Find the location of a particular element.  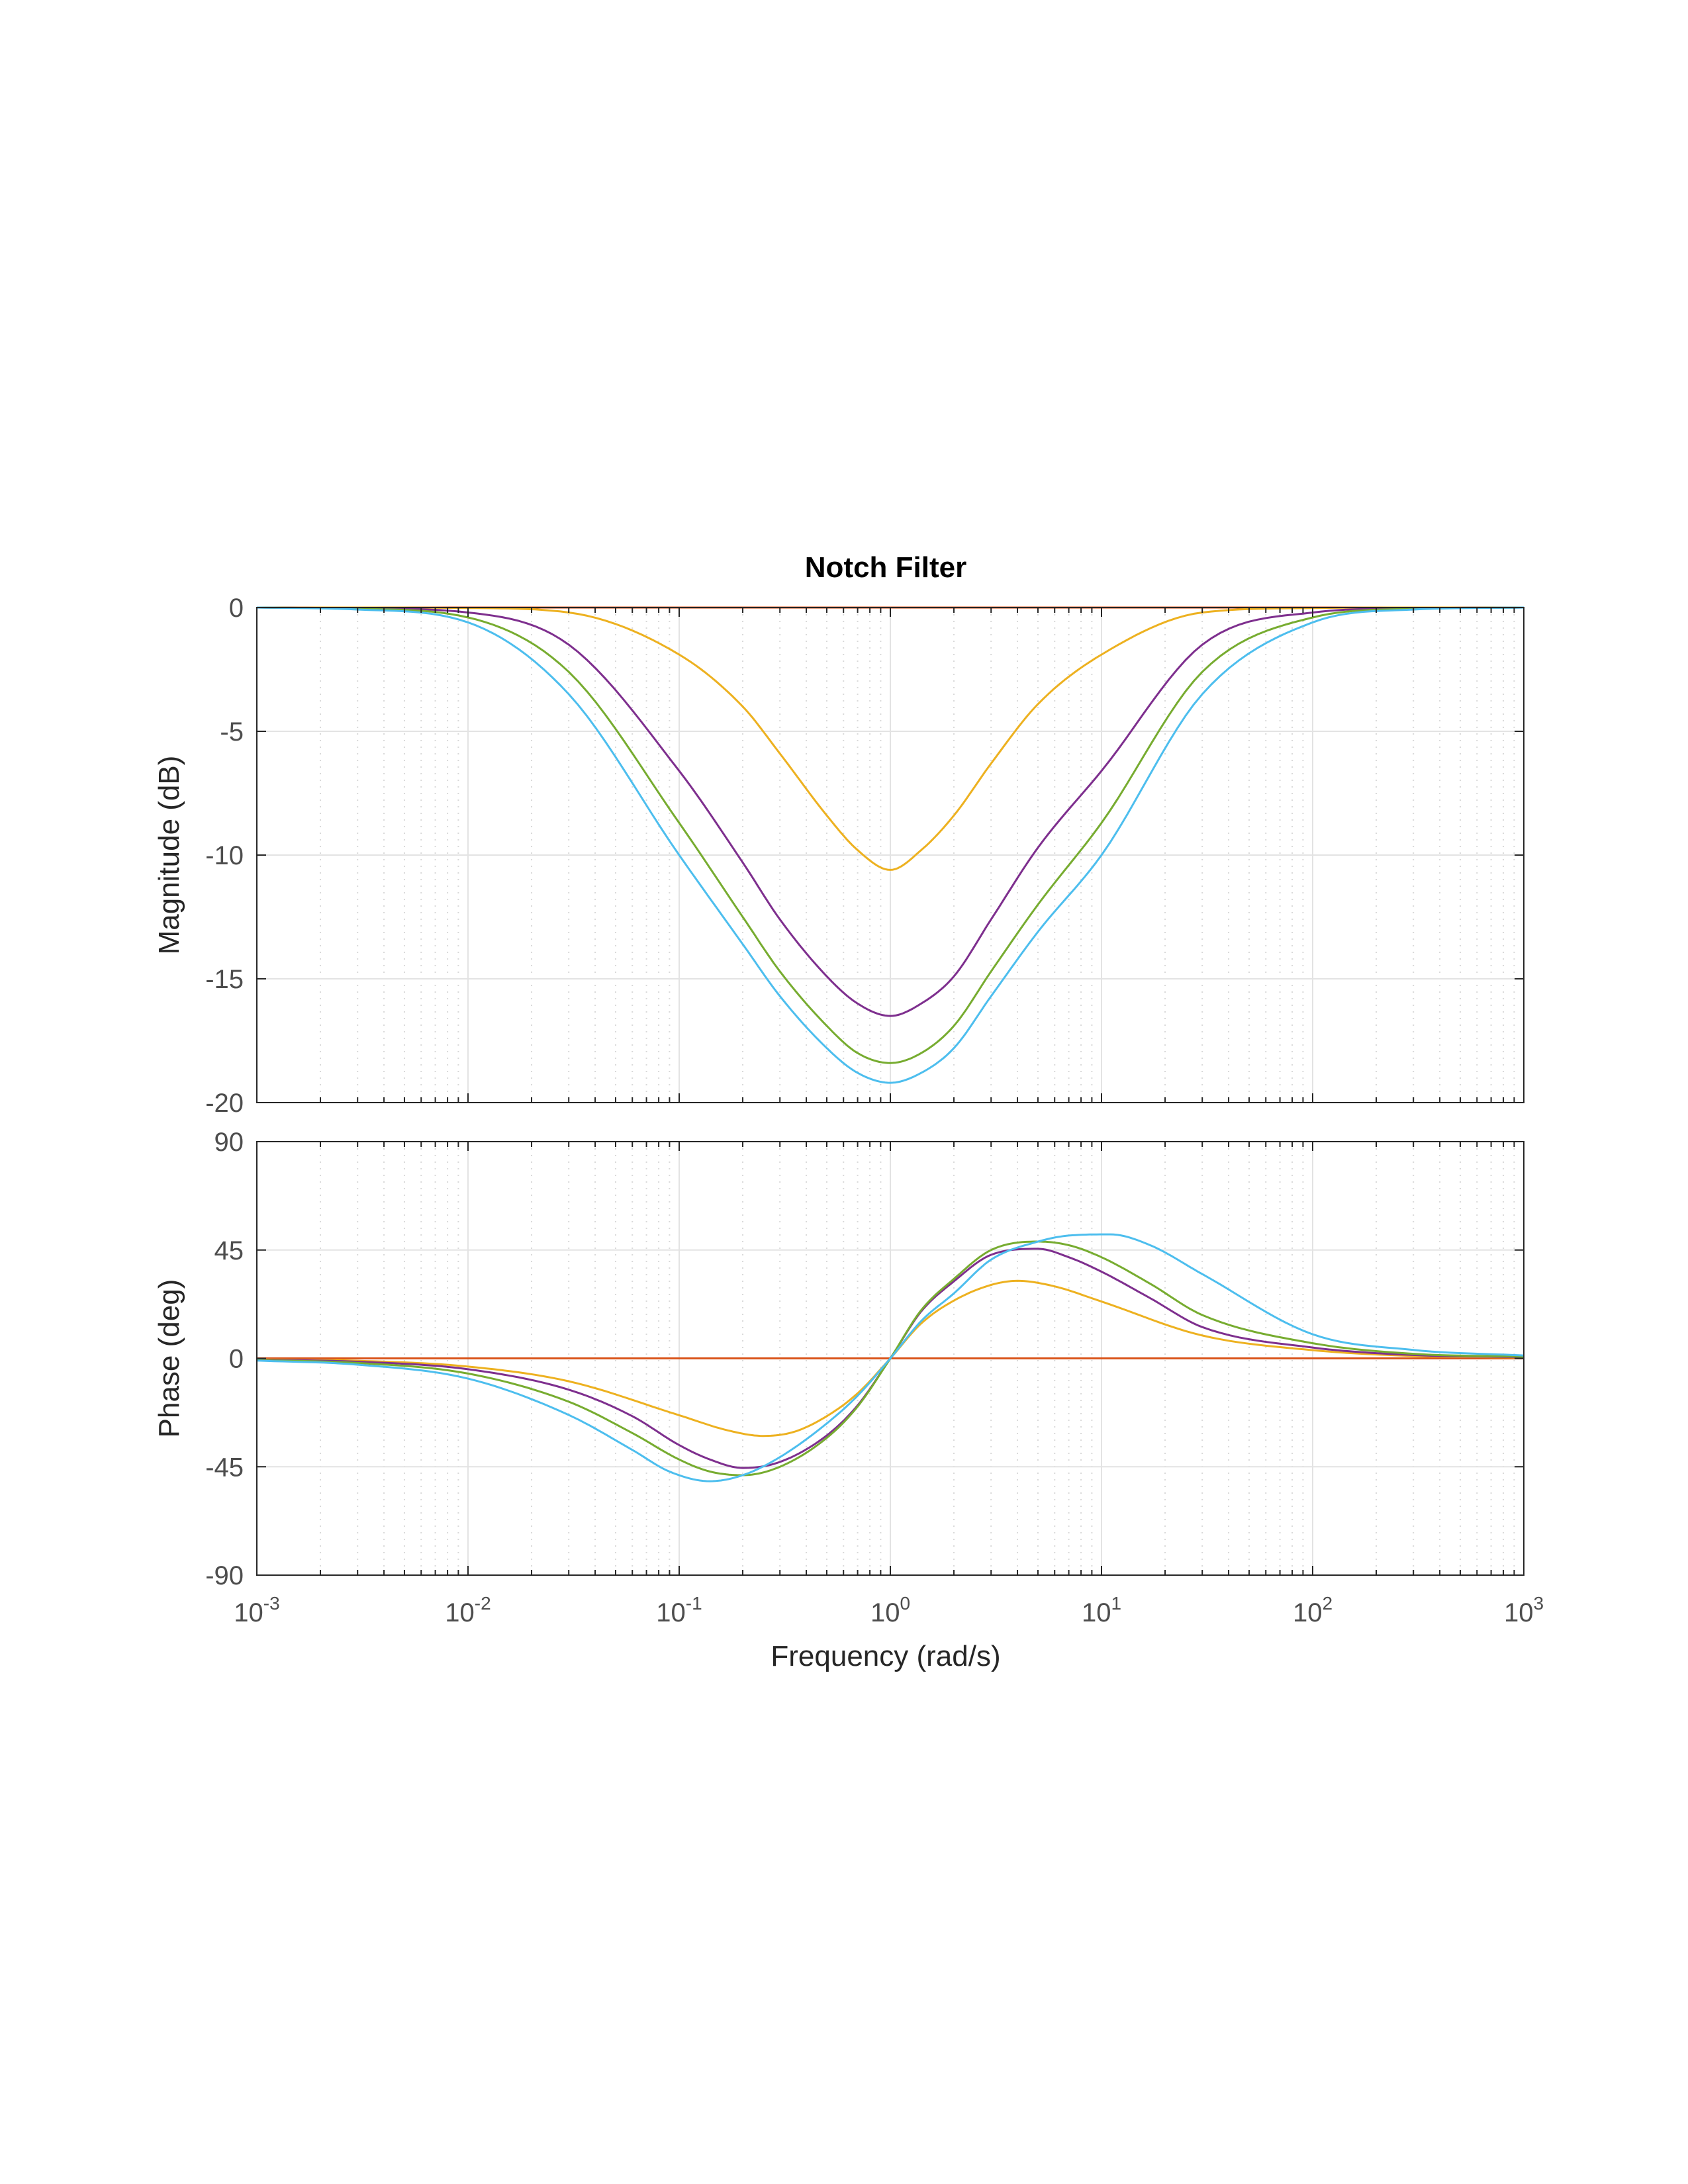

x-tick-label: 10⁻¹ is located at coordinates (679, 1610).